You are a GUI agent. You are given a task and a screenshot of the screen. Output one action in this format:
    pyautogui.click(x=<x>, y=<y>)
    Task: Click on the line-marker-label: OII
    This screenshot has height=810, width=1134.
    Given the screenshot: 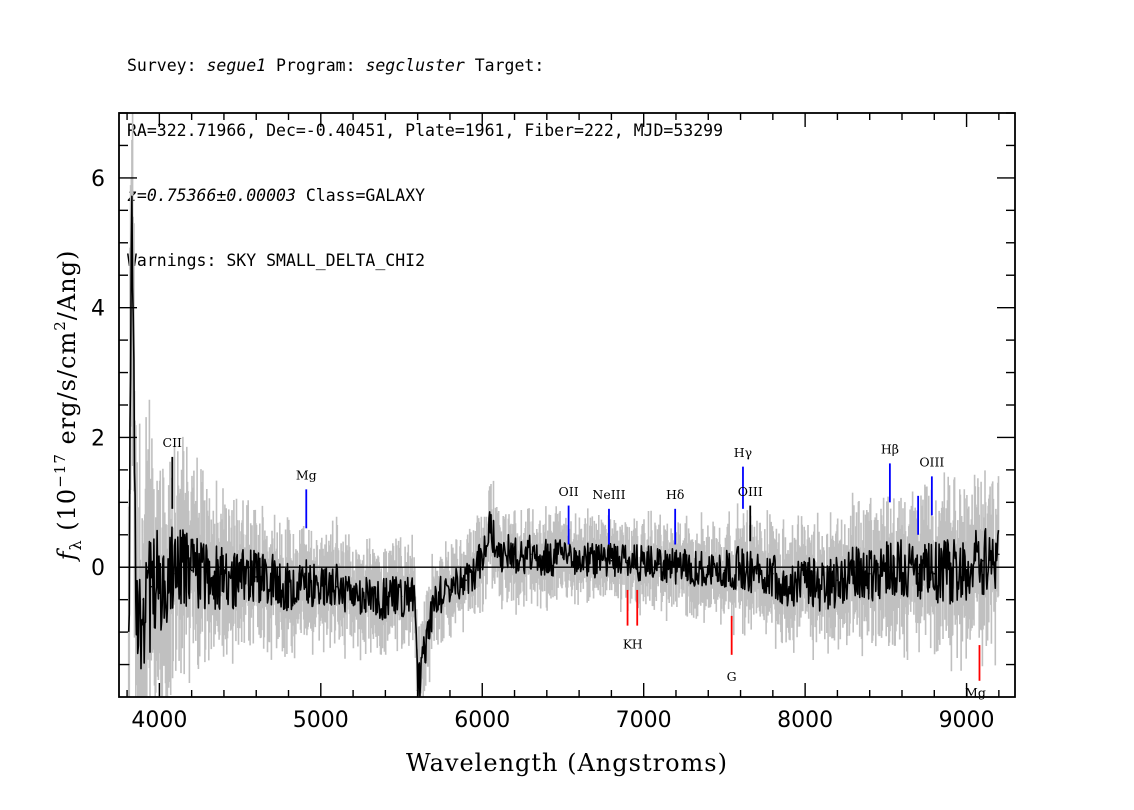 What is the action you would take?
    pyautogui.click(x=569, y=491)
    